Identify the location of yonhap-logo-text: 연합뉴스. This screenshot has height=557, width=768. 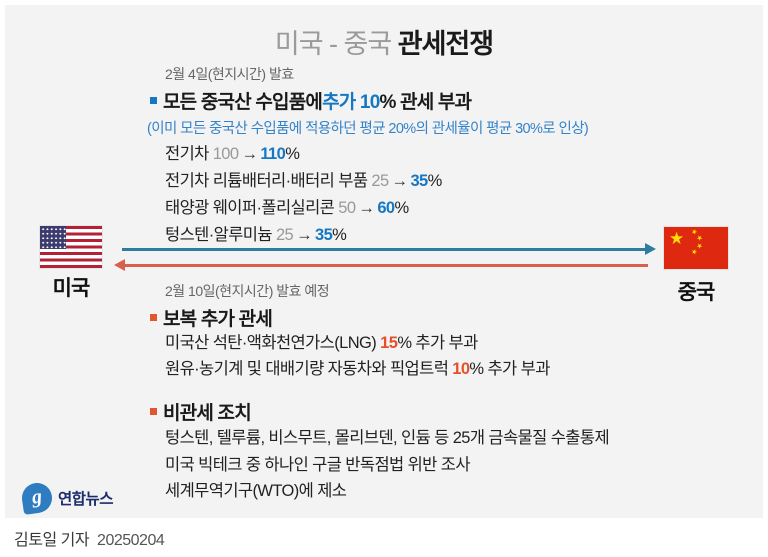
(86, 499).